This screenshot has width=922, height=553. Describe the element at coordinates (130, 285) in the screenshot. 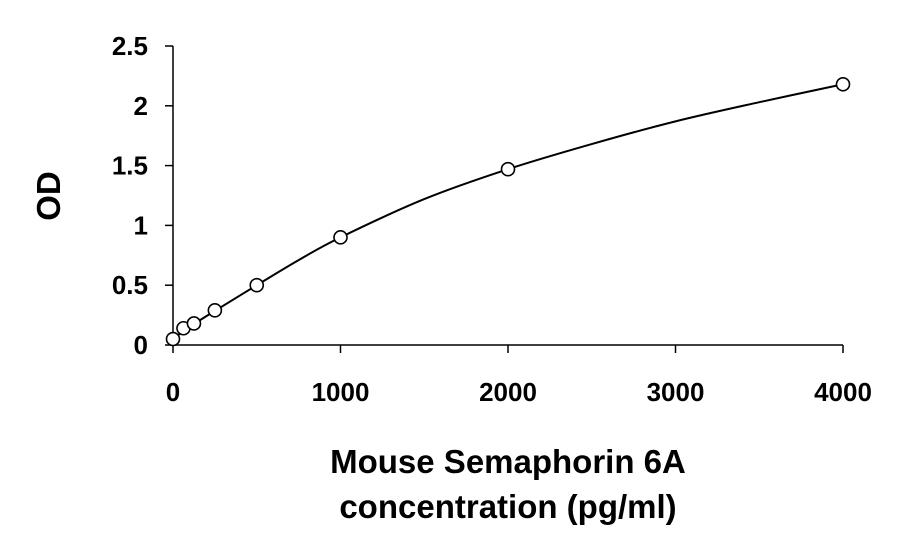

I see `y-tick-label: 0.5` at that location.